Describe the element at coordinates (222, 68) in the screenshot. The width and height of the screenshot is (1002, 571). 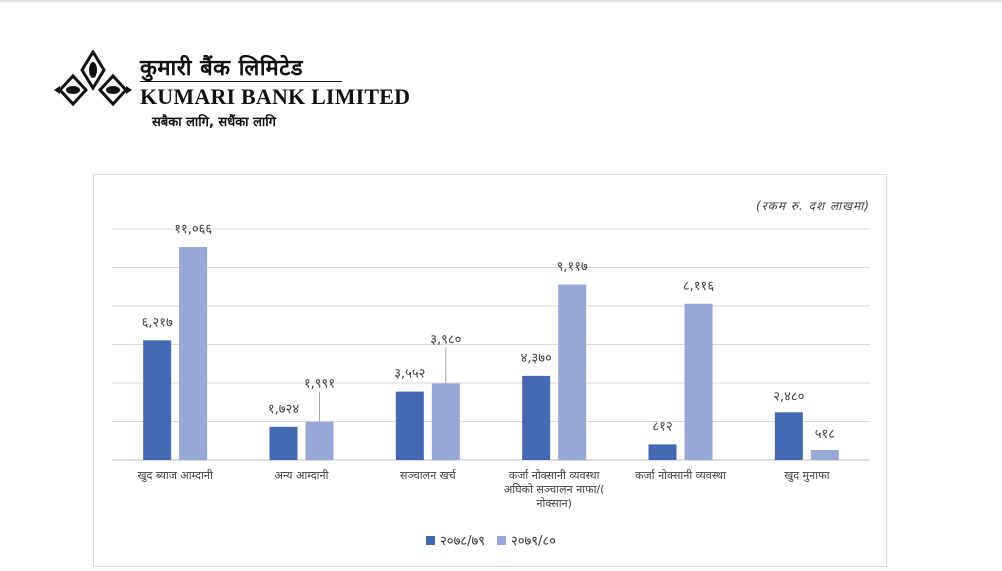
I see `logo-name-nepali: कुमारी बैंक लिमिटेड` at that location.